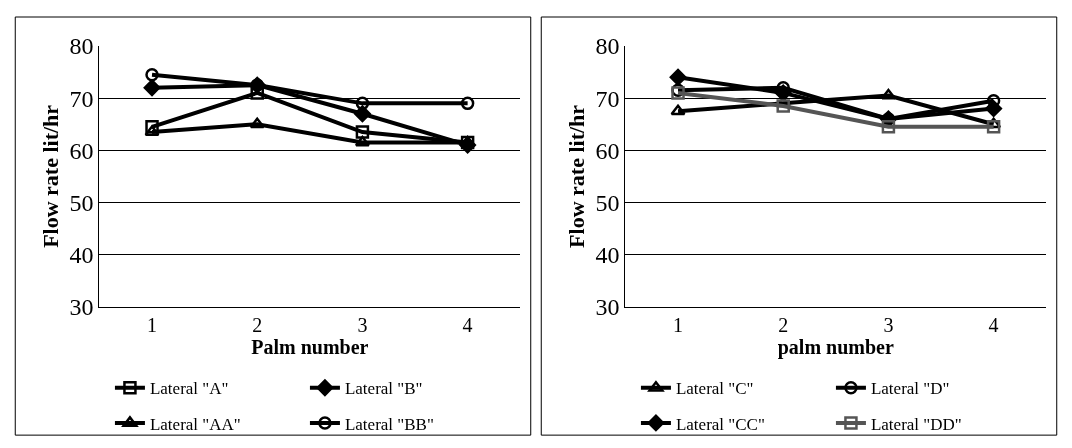  Describe the element at coordinates (835, 347) in the screenshot. I see `x-axis-title: palm number` at that location.